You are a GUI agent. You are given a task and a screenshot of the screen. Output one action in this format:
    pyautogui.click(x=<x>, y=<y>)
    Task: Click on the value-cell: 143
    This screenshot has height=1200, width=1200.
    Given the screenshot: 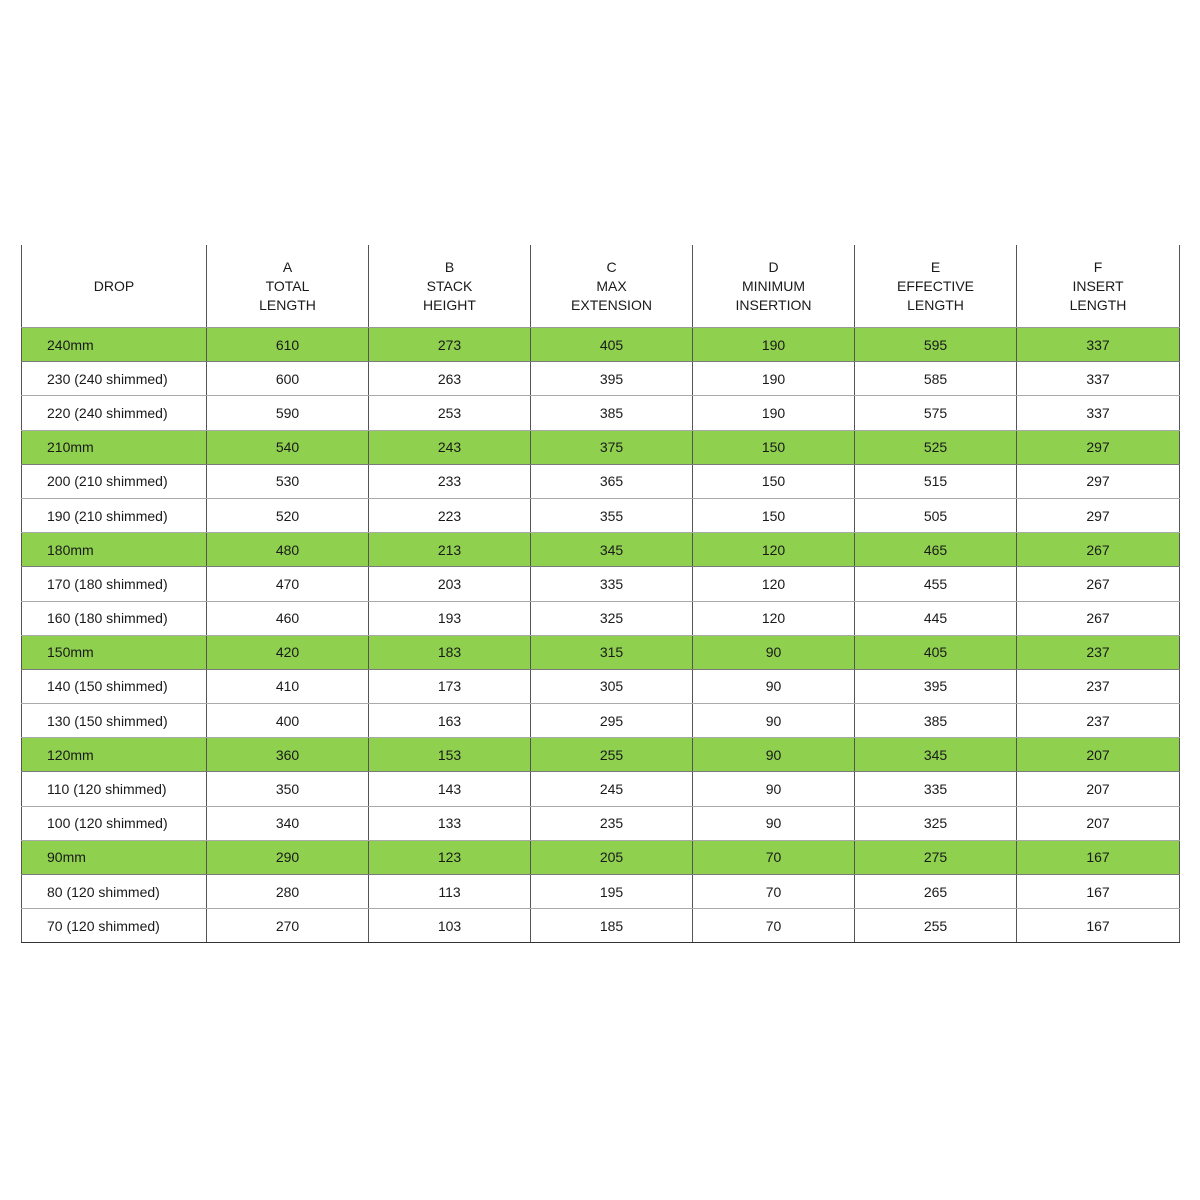 What is the action you would take?
    pyautogui.click(x=449, y=789)
    